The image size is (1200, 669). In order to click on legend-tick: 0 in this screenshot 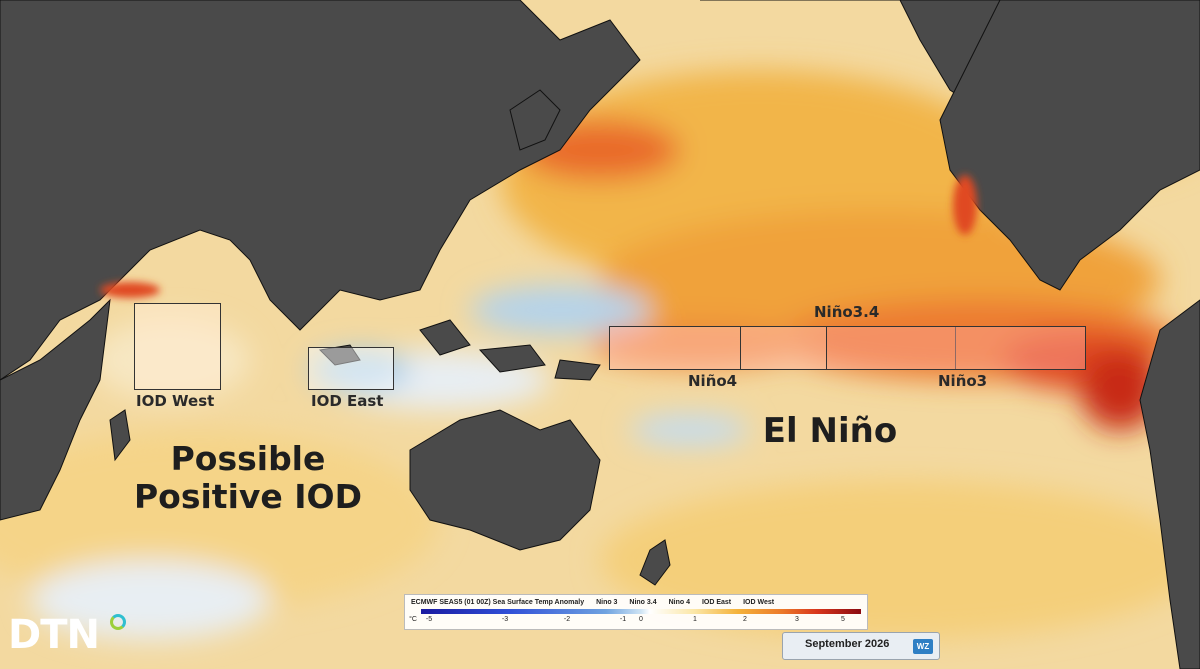, I will do `click(641, 619)`.